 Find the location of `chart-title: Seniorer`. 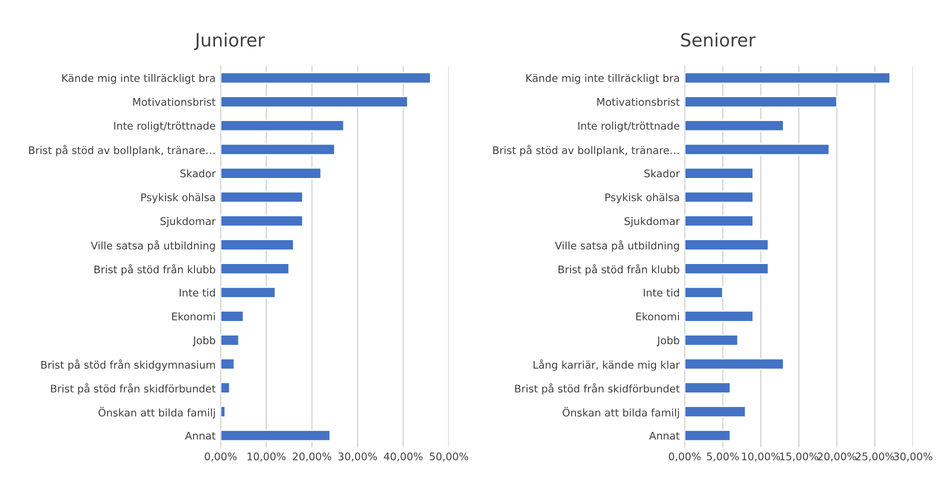

chart-title: Seniorer is located at coordinates (718, 39).